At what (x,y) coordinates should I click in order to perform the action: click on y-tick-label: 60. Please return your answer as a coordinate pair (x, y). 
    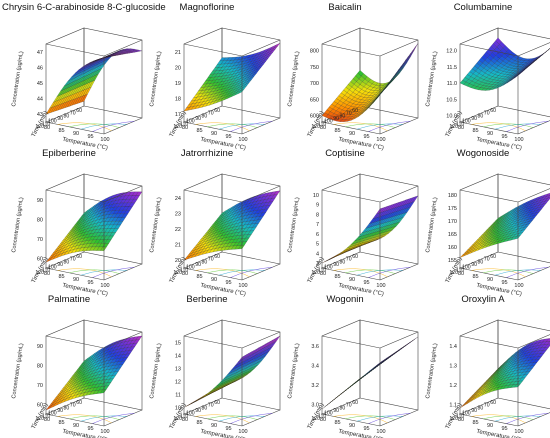
    Looking at the image, I should click on (217, 257).